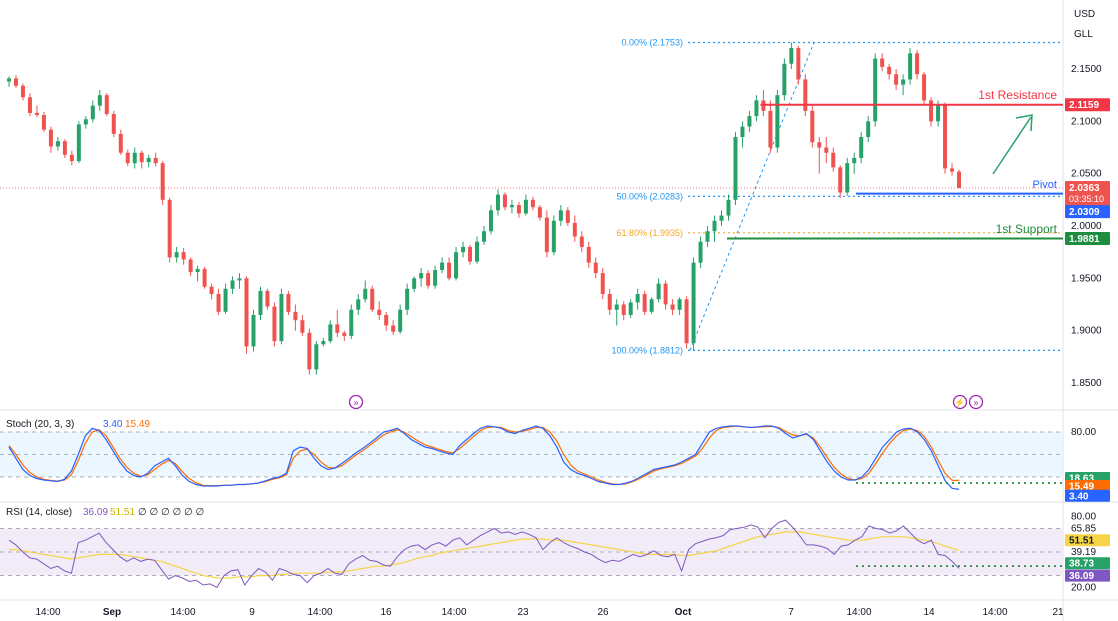 This screenshot has width=1118, height=621. I want to click on fib-level-label: 50.00% (2.0283), so click(649, 196).